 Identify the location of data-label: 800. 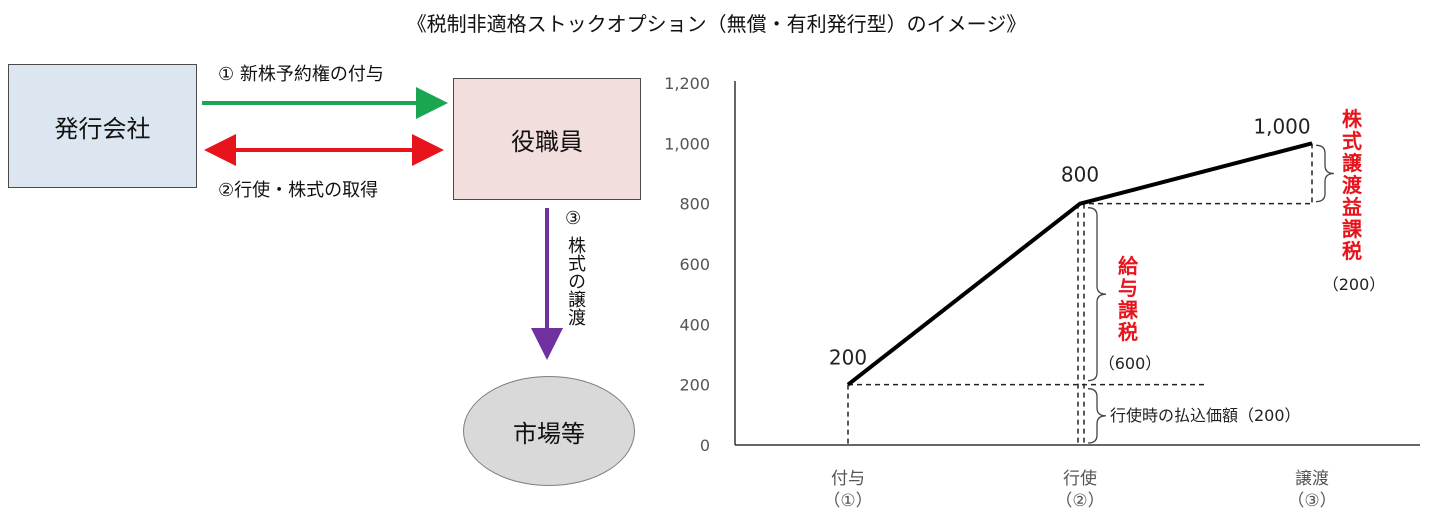
(1080, 175).